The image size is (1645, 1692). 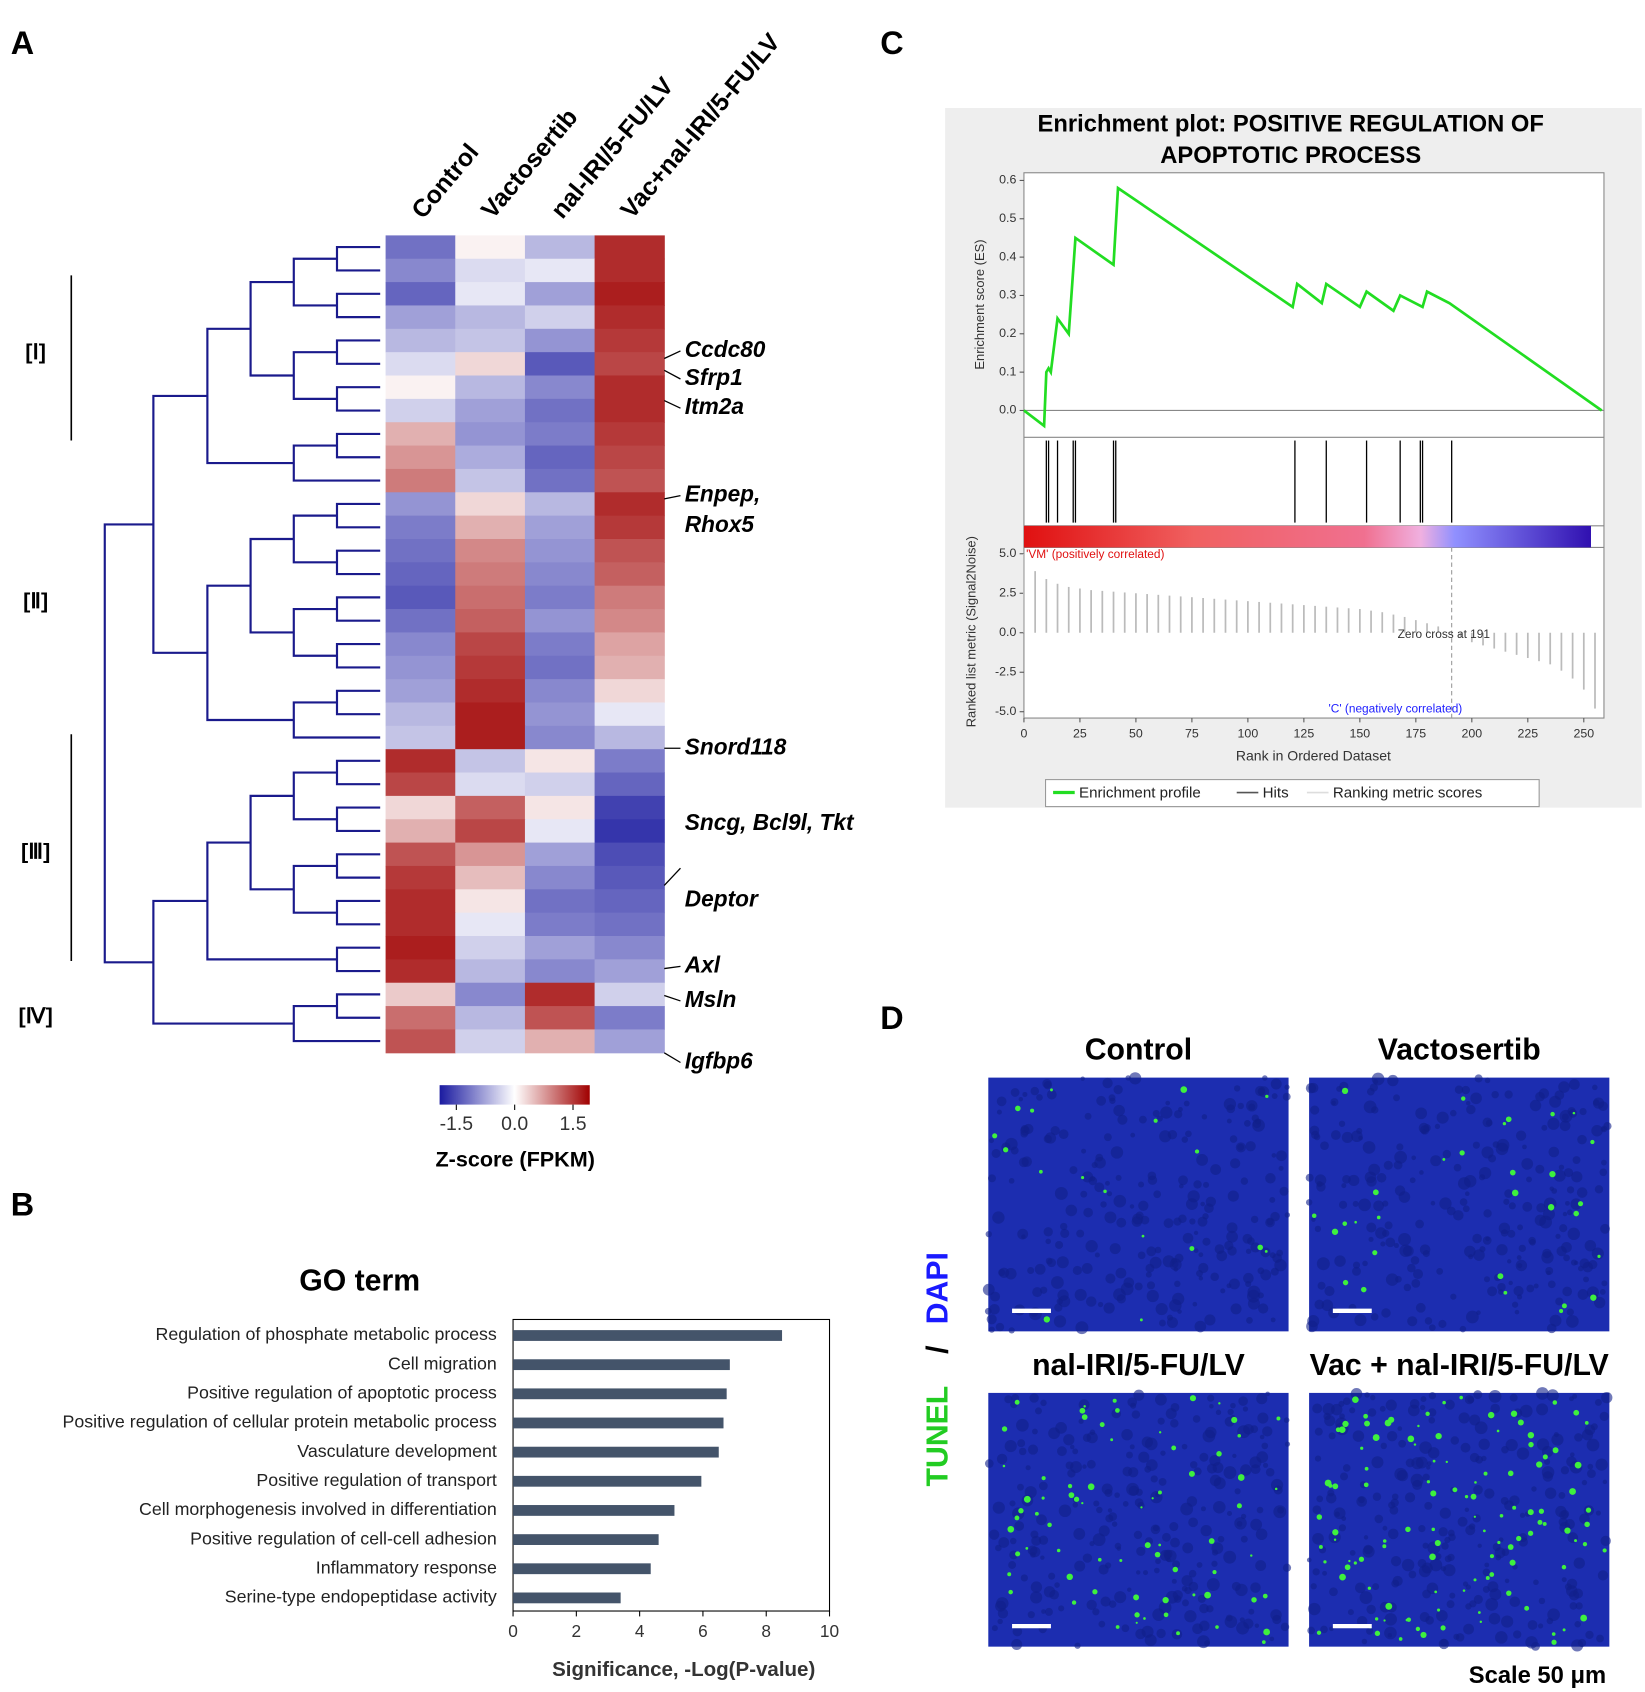 What do you see at coordinates (714, 377) in the screenshot?
I see `gene-label: Sfrp1` at bounding box center [714, 377].